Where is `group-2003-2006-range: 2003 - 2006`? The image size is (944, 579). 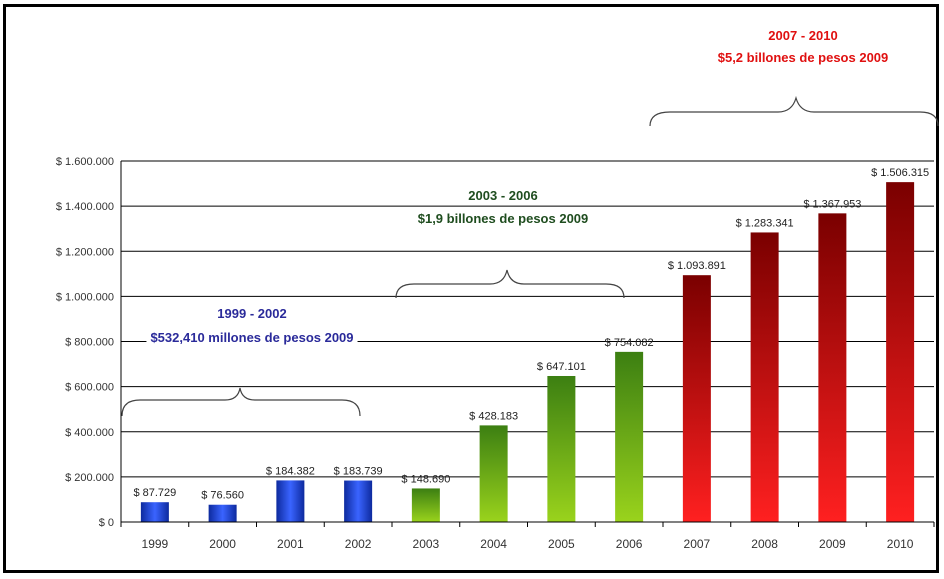
group-2003-2006-range: 2003 - 2006 is located at coordinates (502, 195).